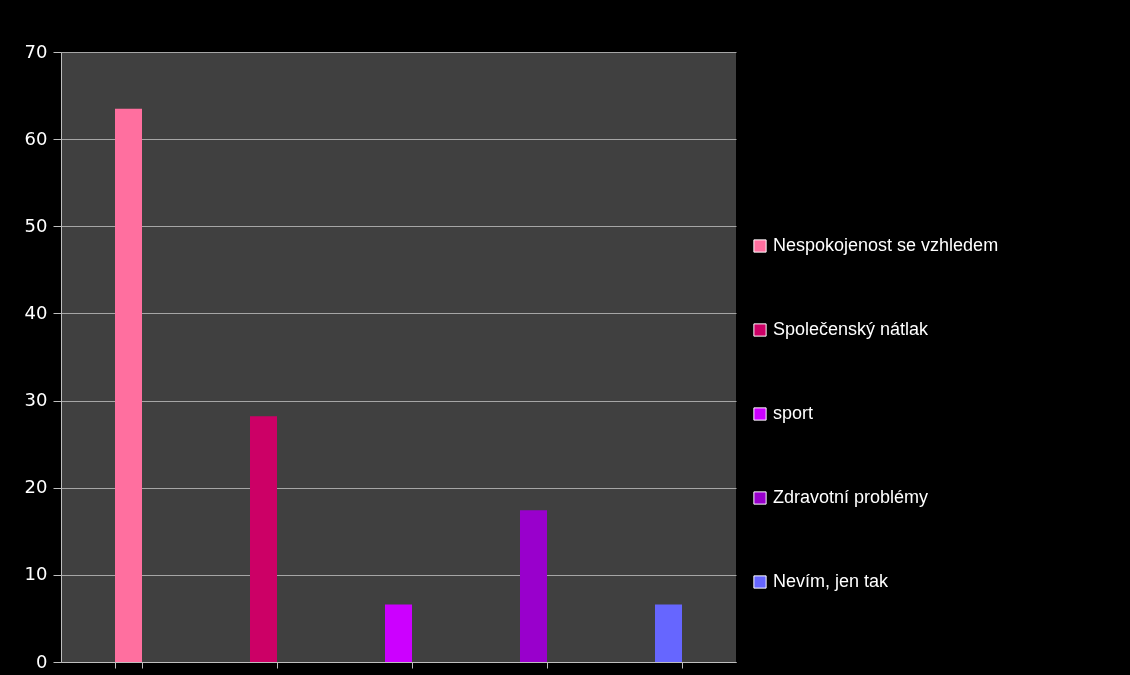 The height and width of the screenshot is (675, 1130). Describe the element at coordinates (36, 138) in the screenshot. I see `y-tick-label: 60` at that location.